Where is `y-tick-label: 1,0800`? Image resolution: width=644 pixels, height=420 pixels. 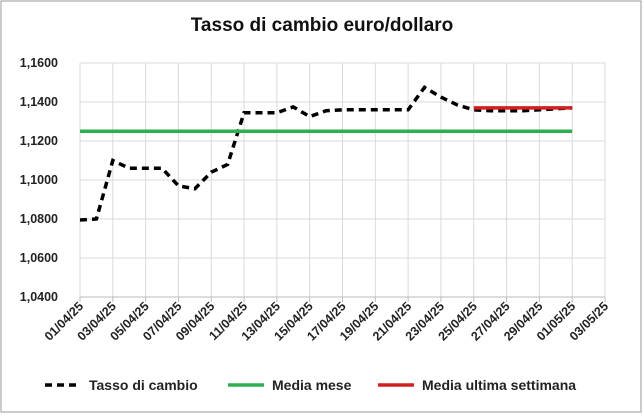
y-tick-label: 1,0800 is located at coordinates (39, 219).